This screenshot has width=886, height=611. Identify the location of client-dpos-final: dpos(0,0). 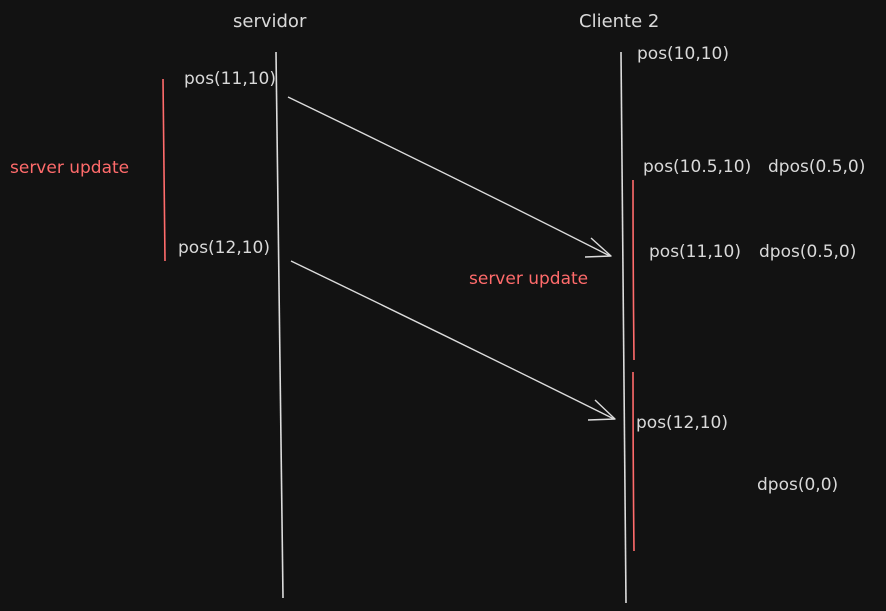
(798, 485).